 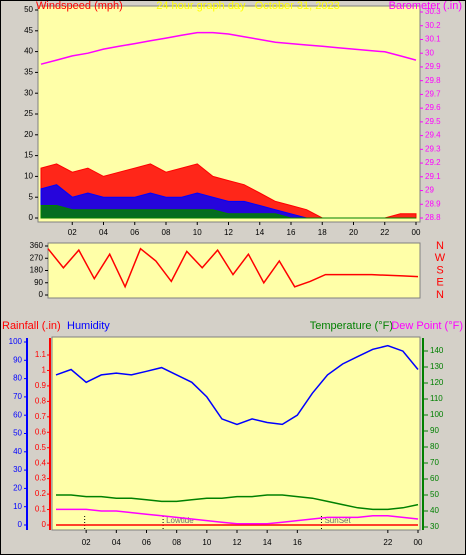 I want to click on x-tick-label: 14, so click(x=259, y=232).